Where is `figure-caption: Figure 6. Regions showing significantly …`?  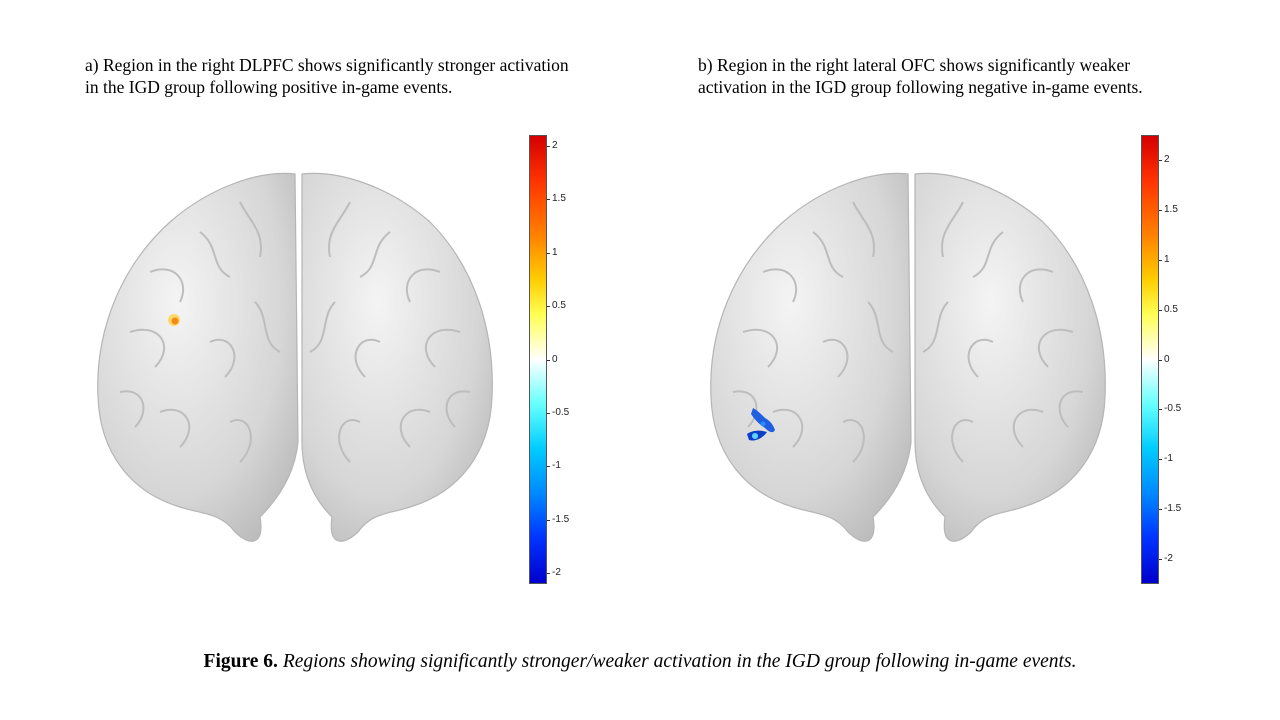
figure-caption: Figure 6. Regions showing significantly … is located at coordinates (640, 662).